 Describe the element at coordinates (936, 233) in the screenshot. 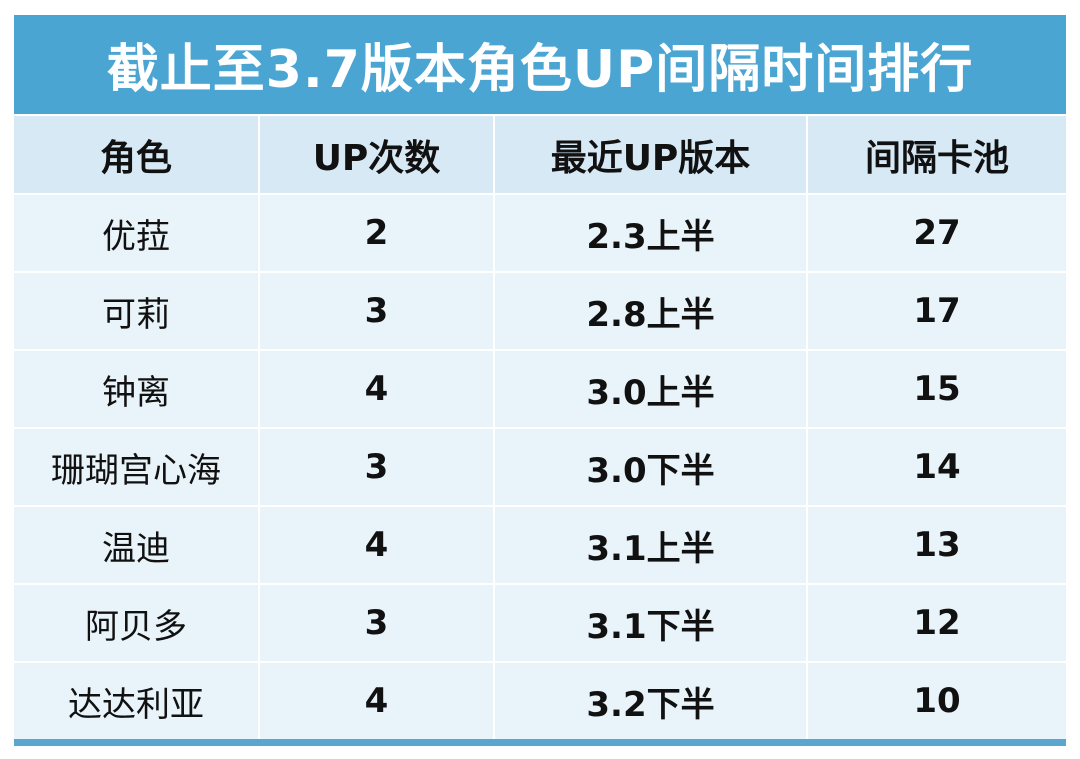

I see `interval-count: 27` at that location.